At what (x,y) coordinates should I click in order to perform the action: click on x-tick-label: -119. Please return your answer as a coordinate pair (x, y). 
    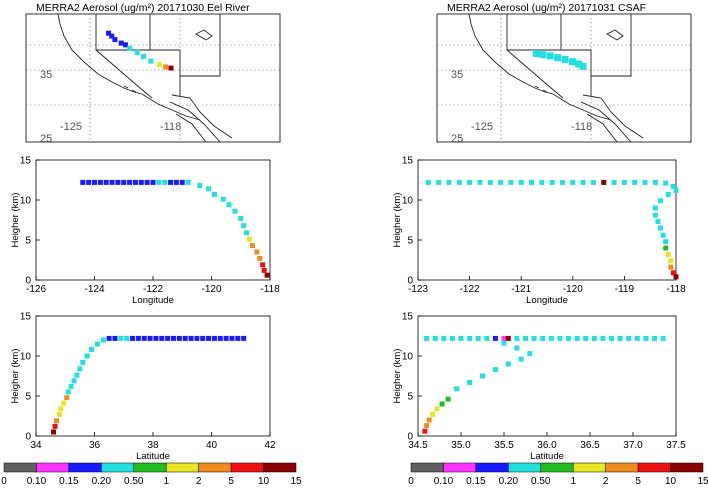
    Looking at the image, I should click on (625, 289).